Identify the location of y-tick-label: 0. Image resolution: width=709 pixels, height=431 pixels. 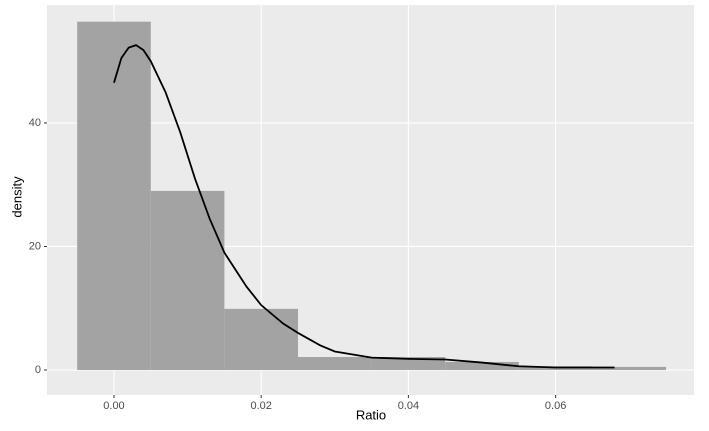
(38, 370).